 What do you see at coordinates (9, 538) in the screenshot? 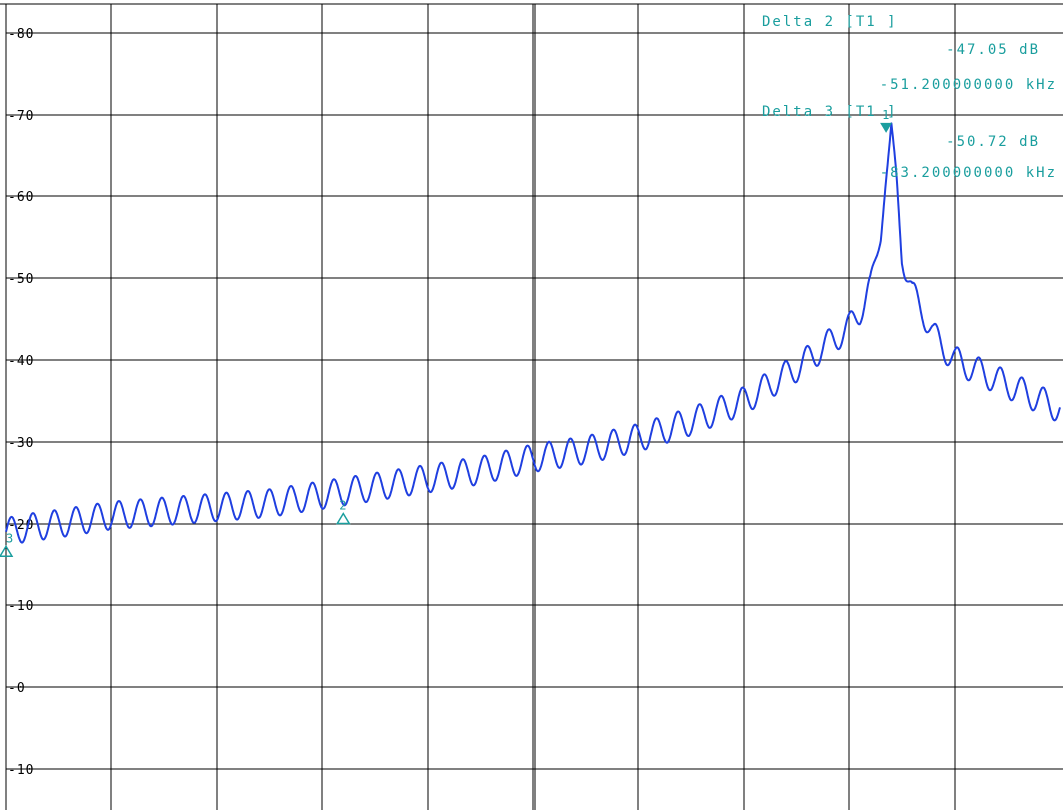
I see `marker-3-label: 3` at bounding box center [9, 538].